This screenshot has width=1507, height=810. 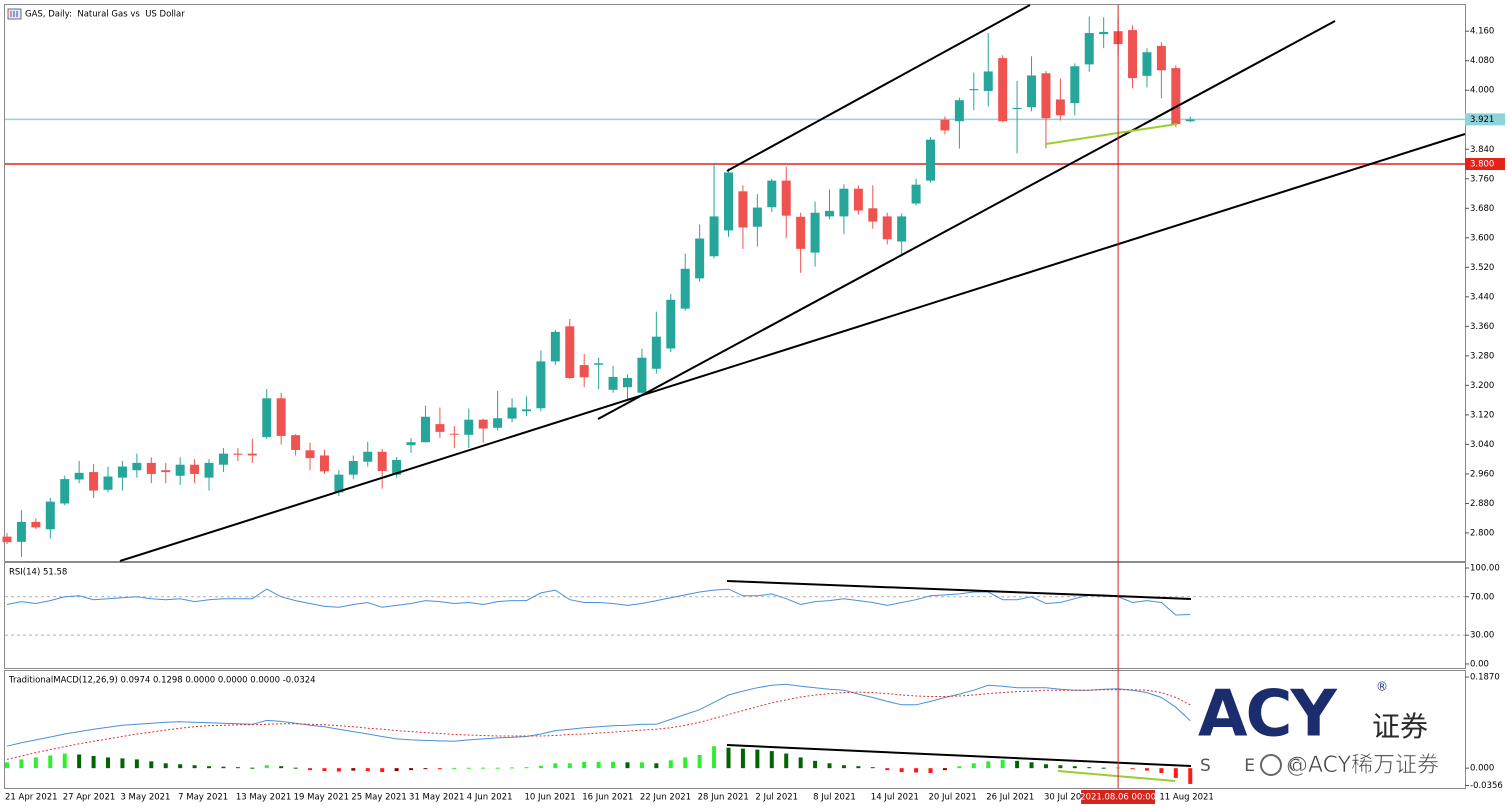 What do you see at coordinates (1111, 134) in the screenshot?
I see `divergence-line` at bounding box center [1111, 134].